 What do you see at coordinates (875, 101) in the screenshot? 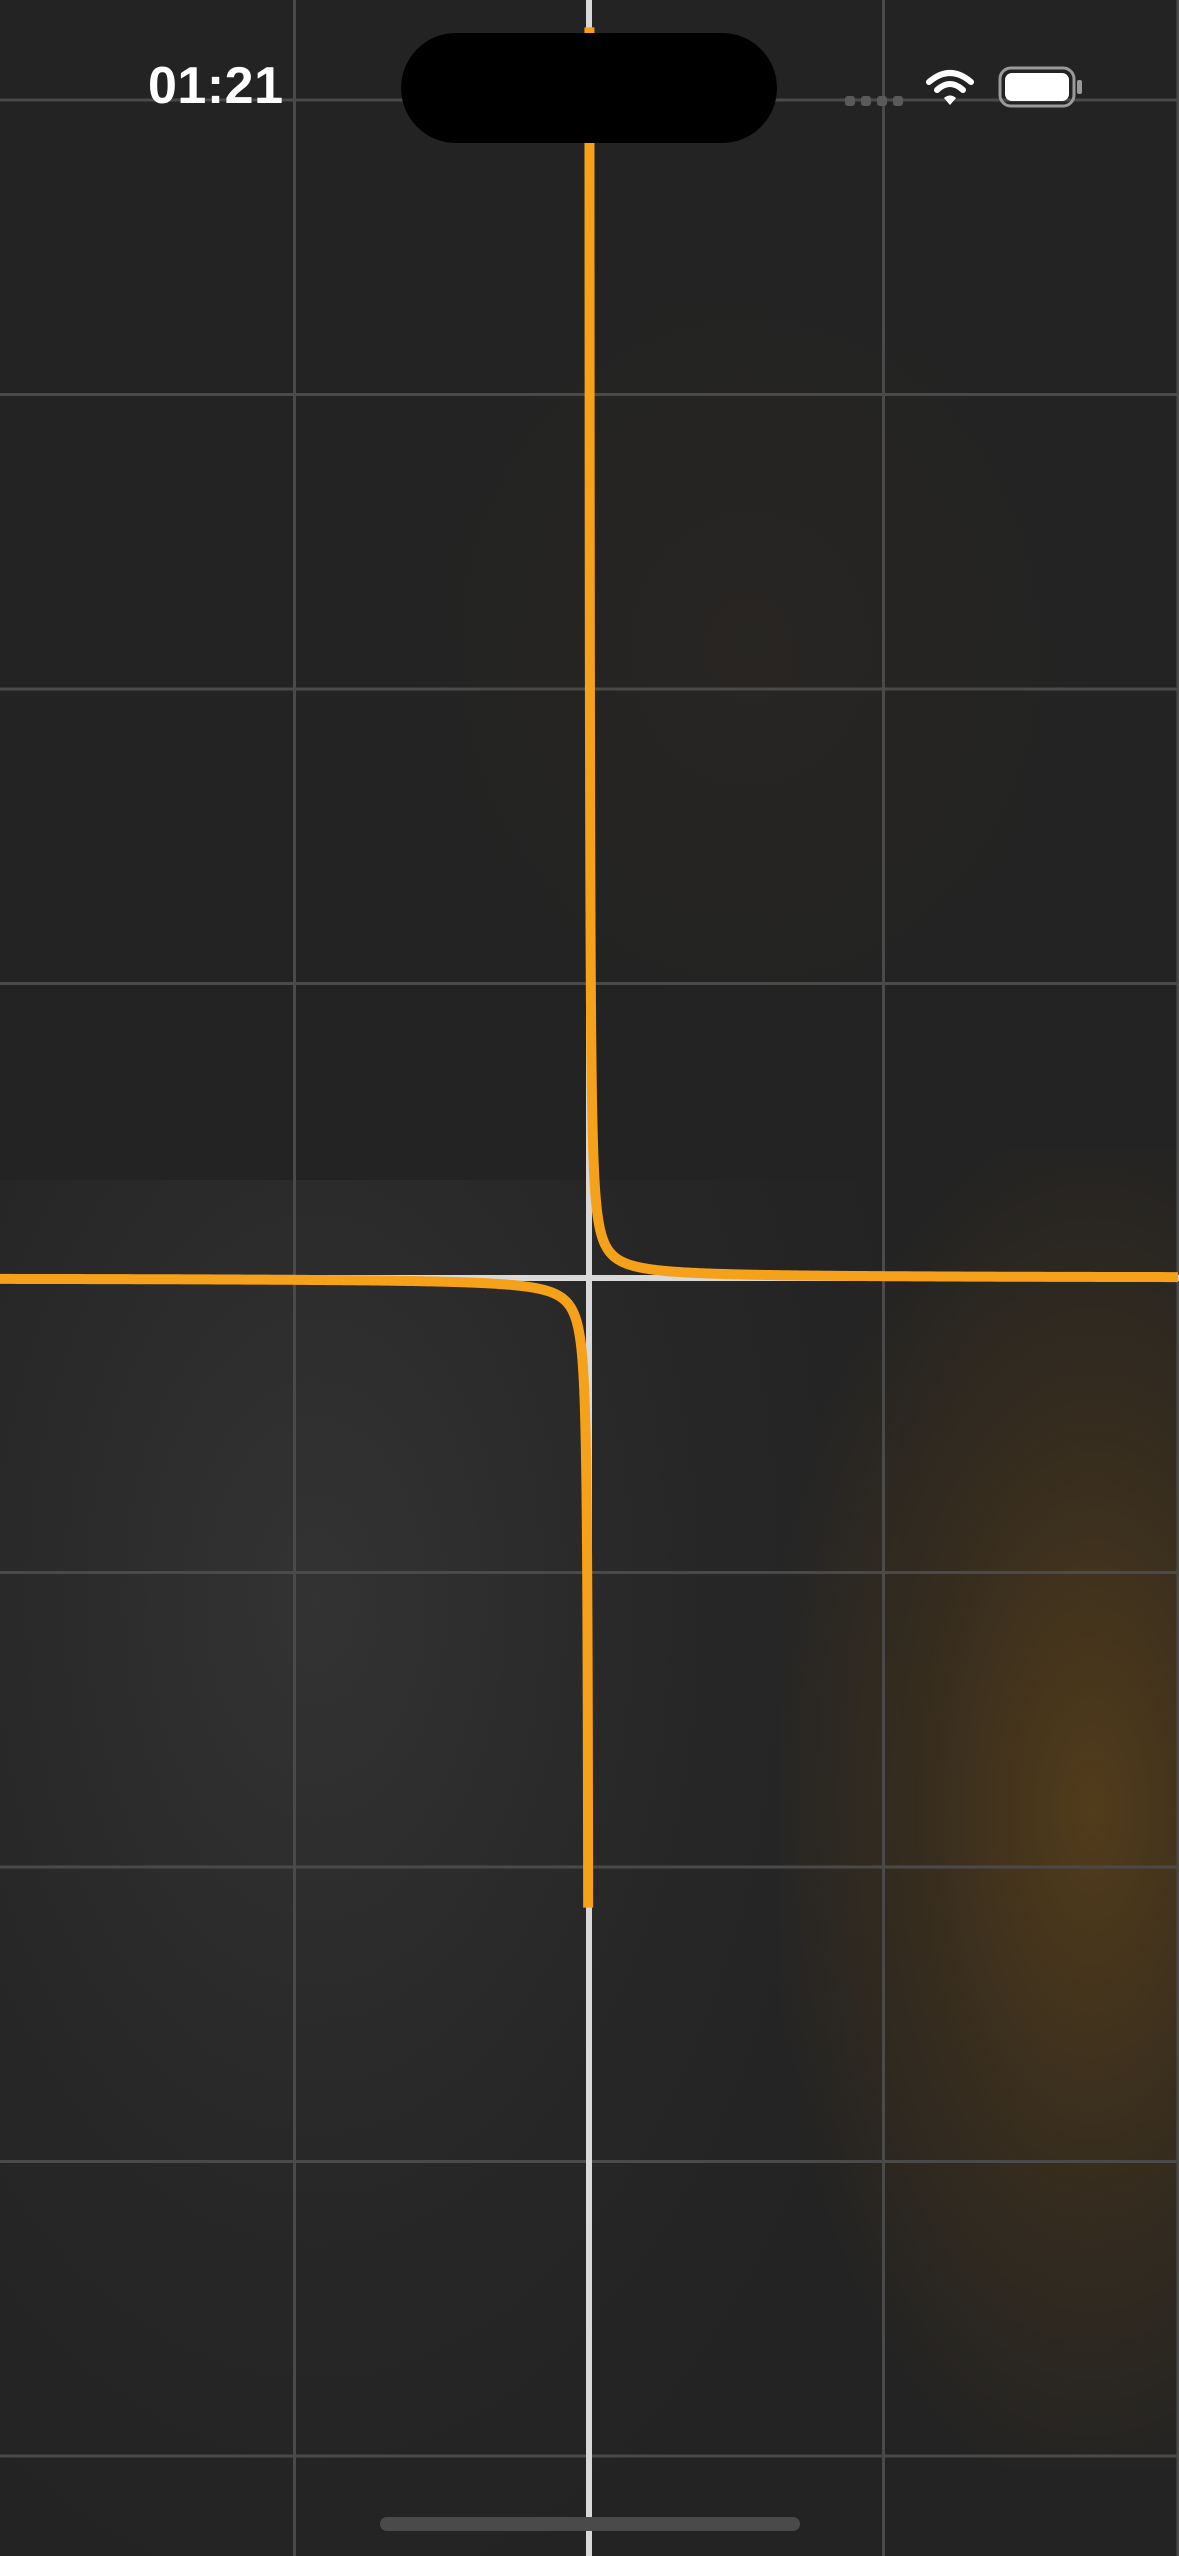
I see `cellular-signal-icon` at bounding box center [875, 101].